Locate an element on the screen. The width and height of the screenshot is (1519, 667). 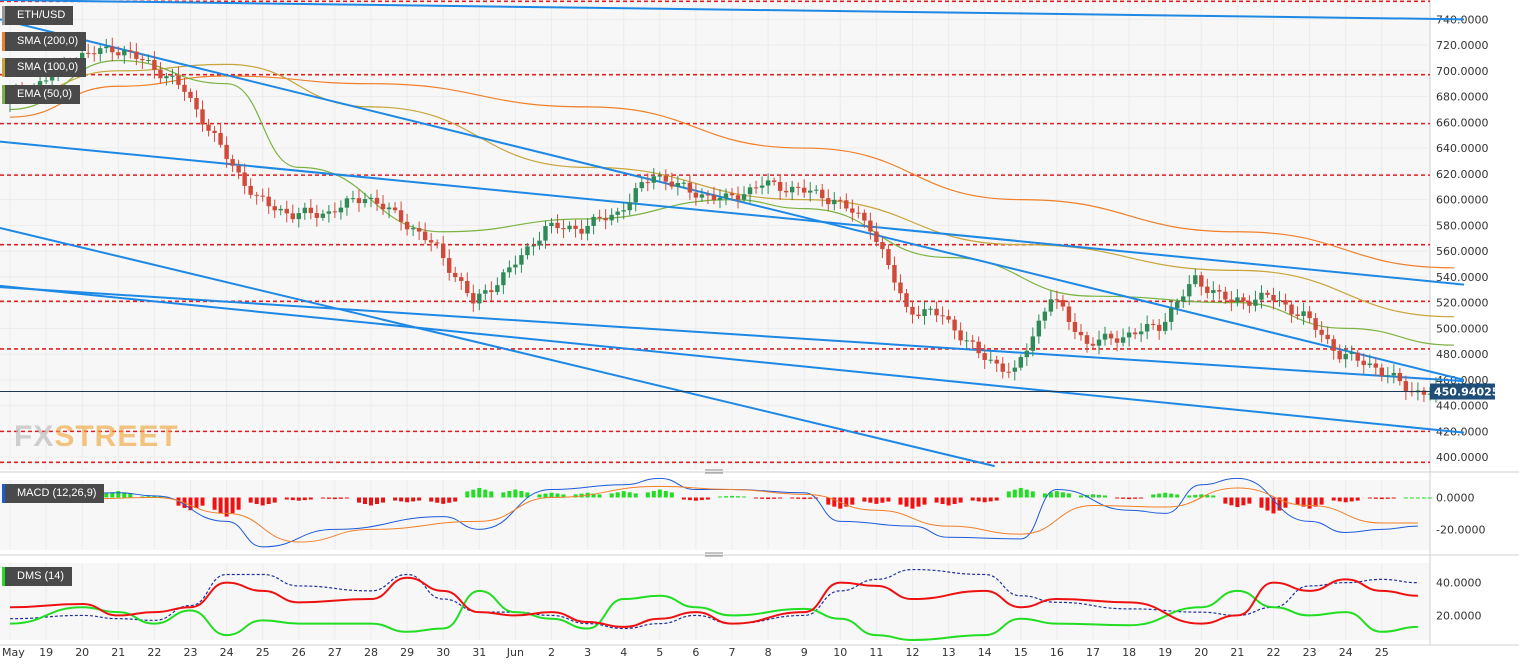
date-axis-tick-label: 12 is located at coordinates (913, 652).